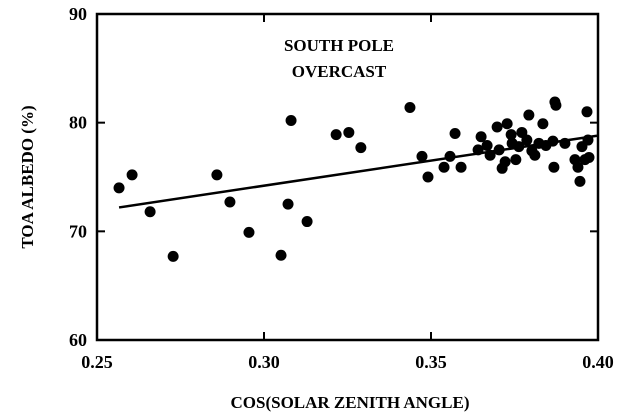 The height and width of the screenshot is (414, 623). What do you see at coordinates (78, 231) in the screenshot?
I see `y-tick-label: 70` at bounding box center [78, 231].